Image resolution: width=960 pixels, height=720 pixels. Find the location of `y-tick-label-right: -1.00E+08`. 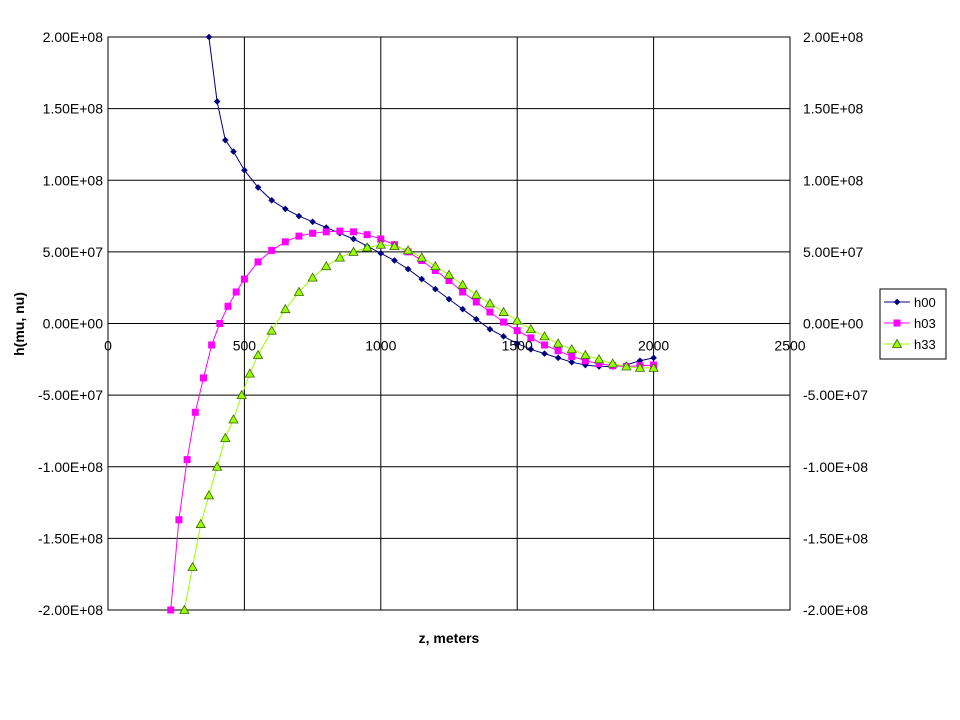

y-tick-label-right: -1.00E+08 is located at coordinates (835, 467).